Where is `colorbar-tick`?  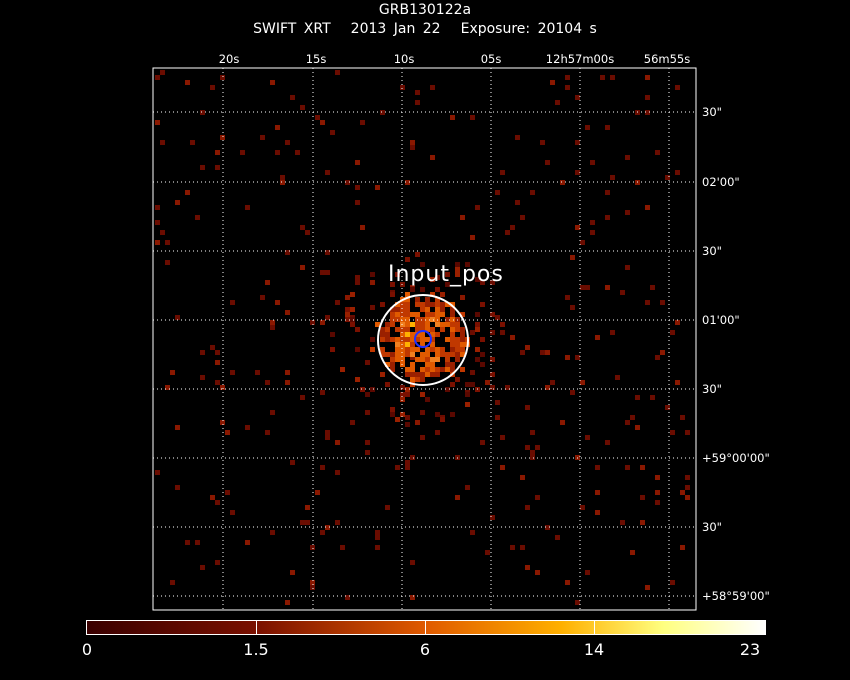 colorbar-tick is located at coordinates (425, 627).